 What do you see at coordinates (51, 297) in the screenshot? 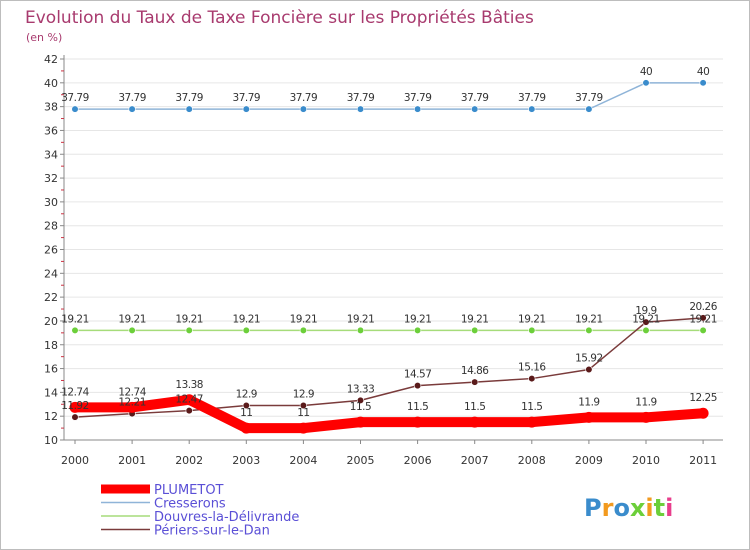
I see `y-tick-label-22: 22` at bounding box center [51, 297].